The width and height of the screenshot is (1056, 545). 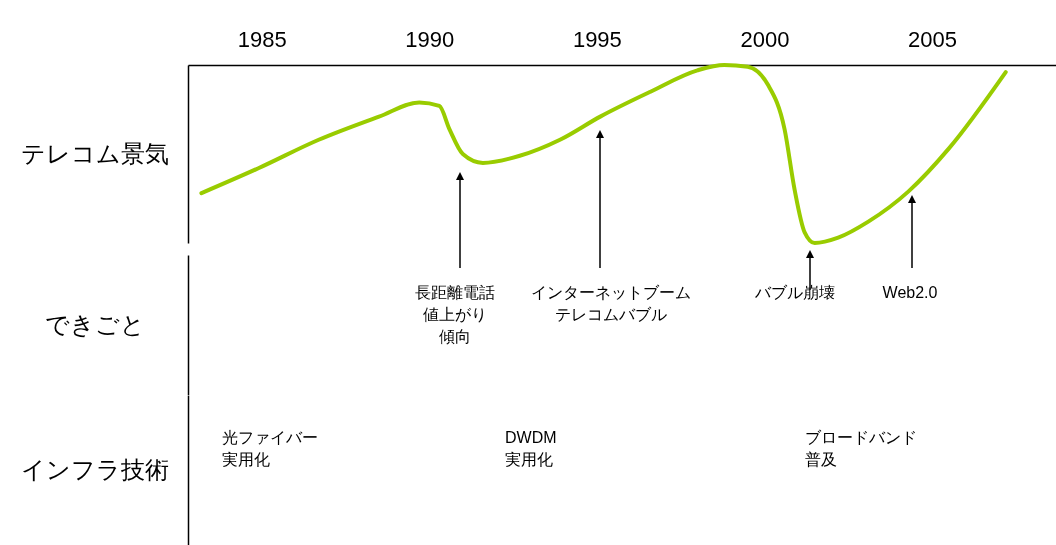 What do you see at coordinates (932, 39) in the screenshot?
I see `x-tick-label: 2005` at bounding box center [932, 39].